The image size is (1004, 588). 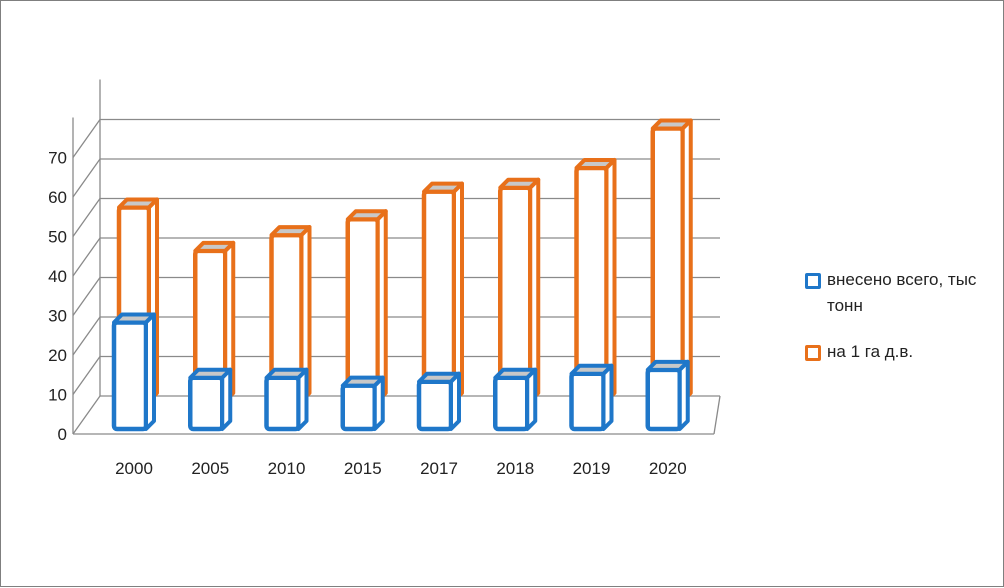 What do you see at coordinates (363, 468) in the screenshot?
I see `x-tick-label: 2015` at bounding box center [363, 468].